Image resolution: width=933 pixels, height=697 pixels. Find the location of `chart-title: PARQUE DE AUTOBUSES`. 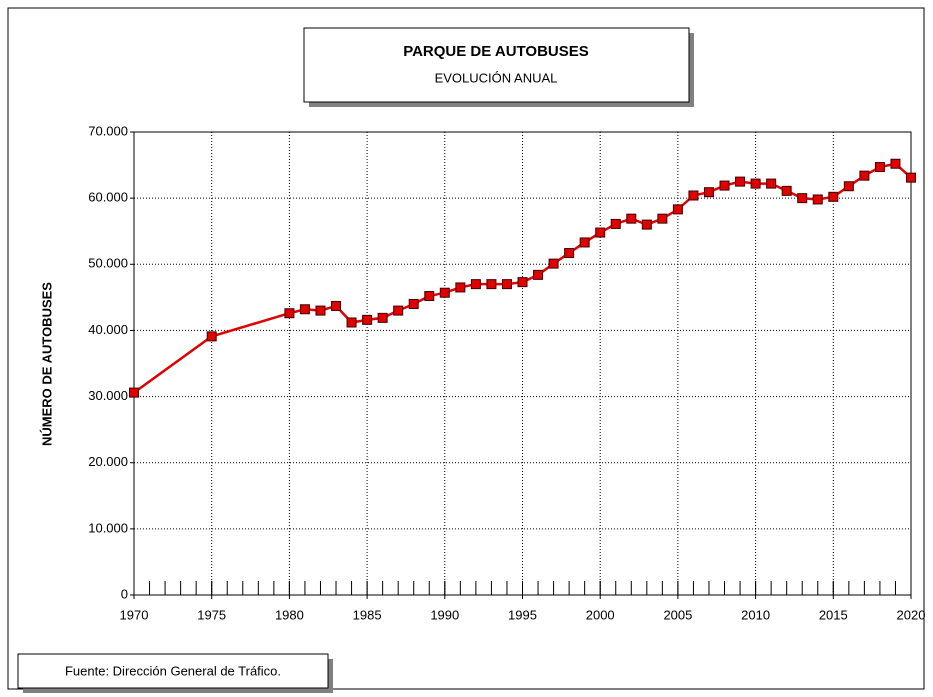

chart-title: PARQUE DE AUTOBUSES is located at coordinates (496, 51).